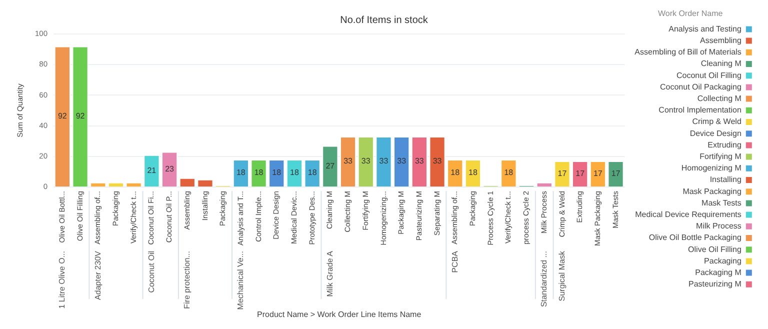  What do you see at coordinates (688, 215) in the screenshot?
I see `legend-label: Medical Device Requirements` at bounding box center [688, 215].